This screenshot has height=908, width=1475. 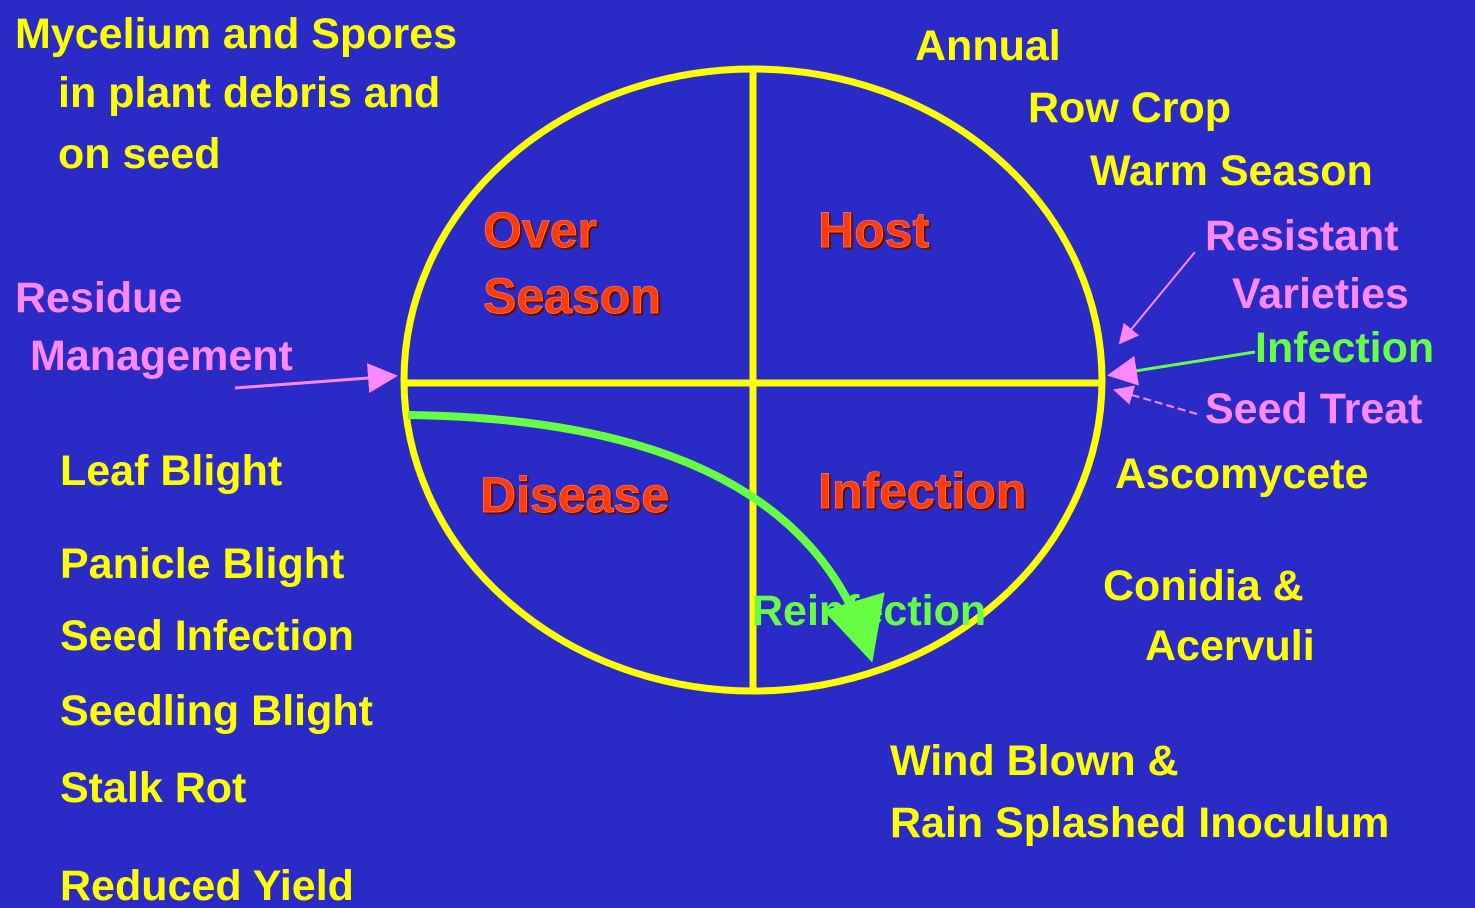 I want to click on spores-label: Conidia &, so click(x=1203, y=586).